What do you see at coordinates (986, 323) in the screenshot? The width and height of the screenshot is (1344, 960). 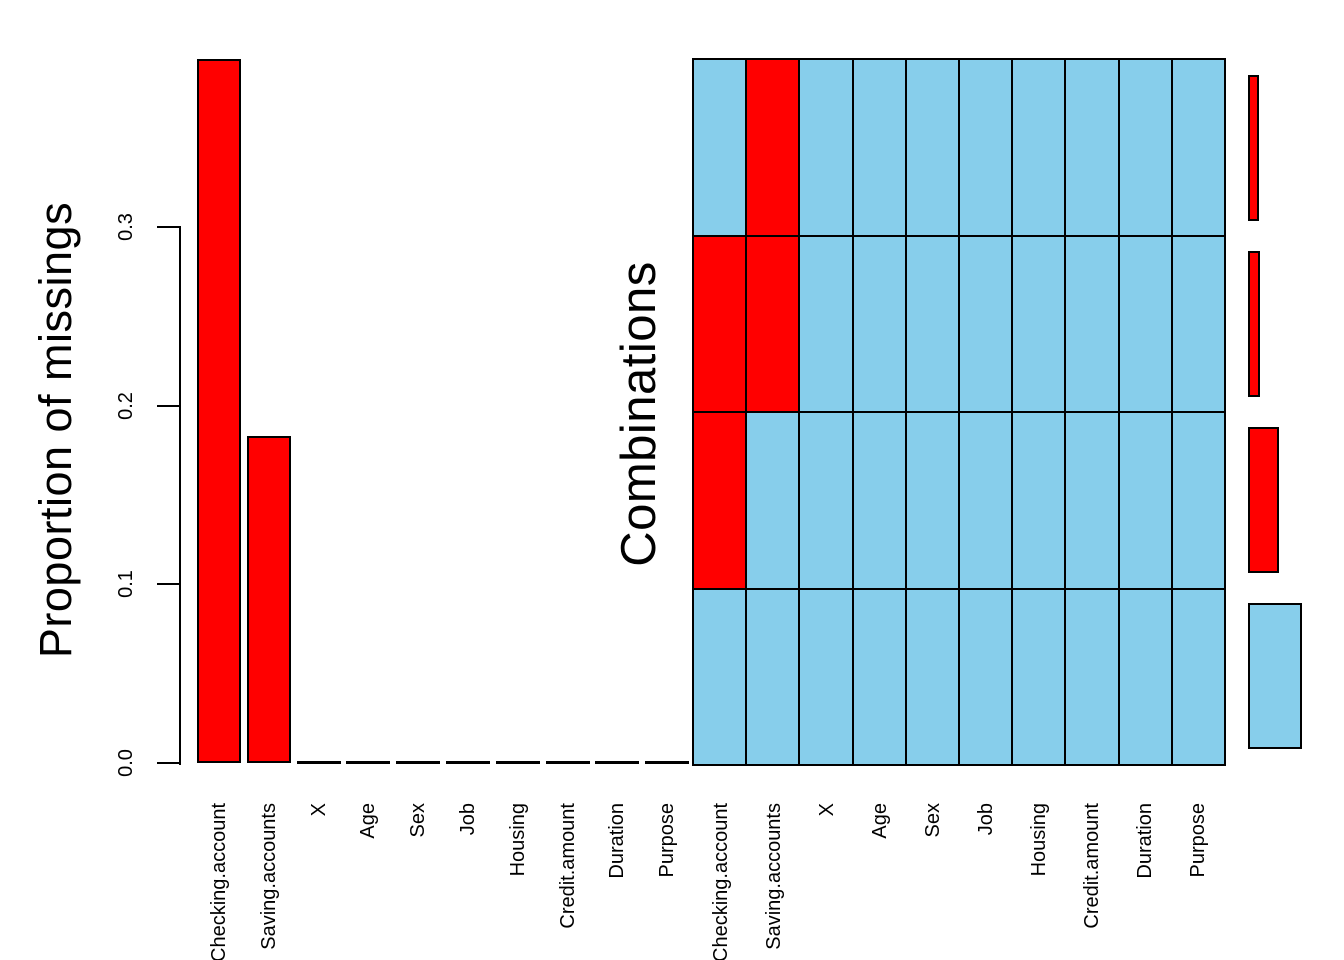 I see `cell-row2-job-observed` at bounding box center [986, 323].